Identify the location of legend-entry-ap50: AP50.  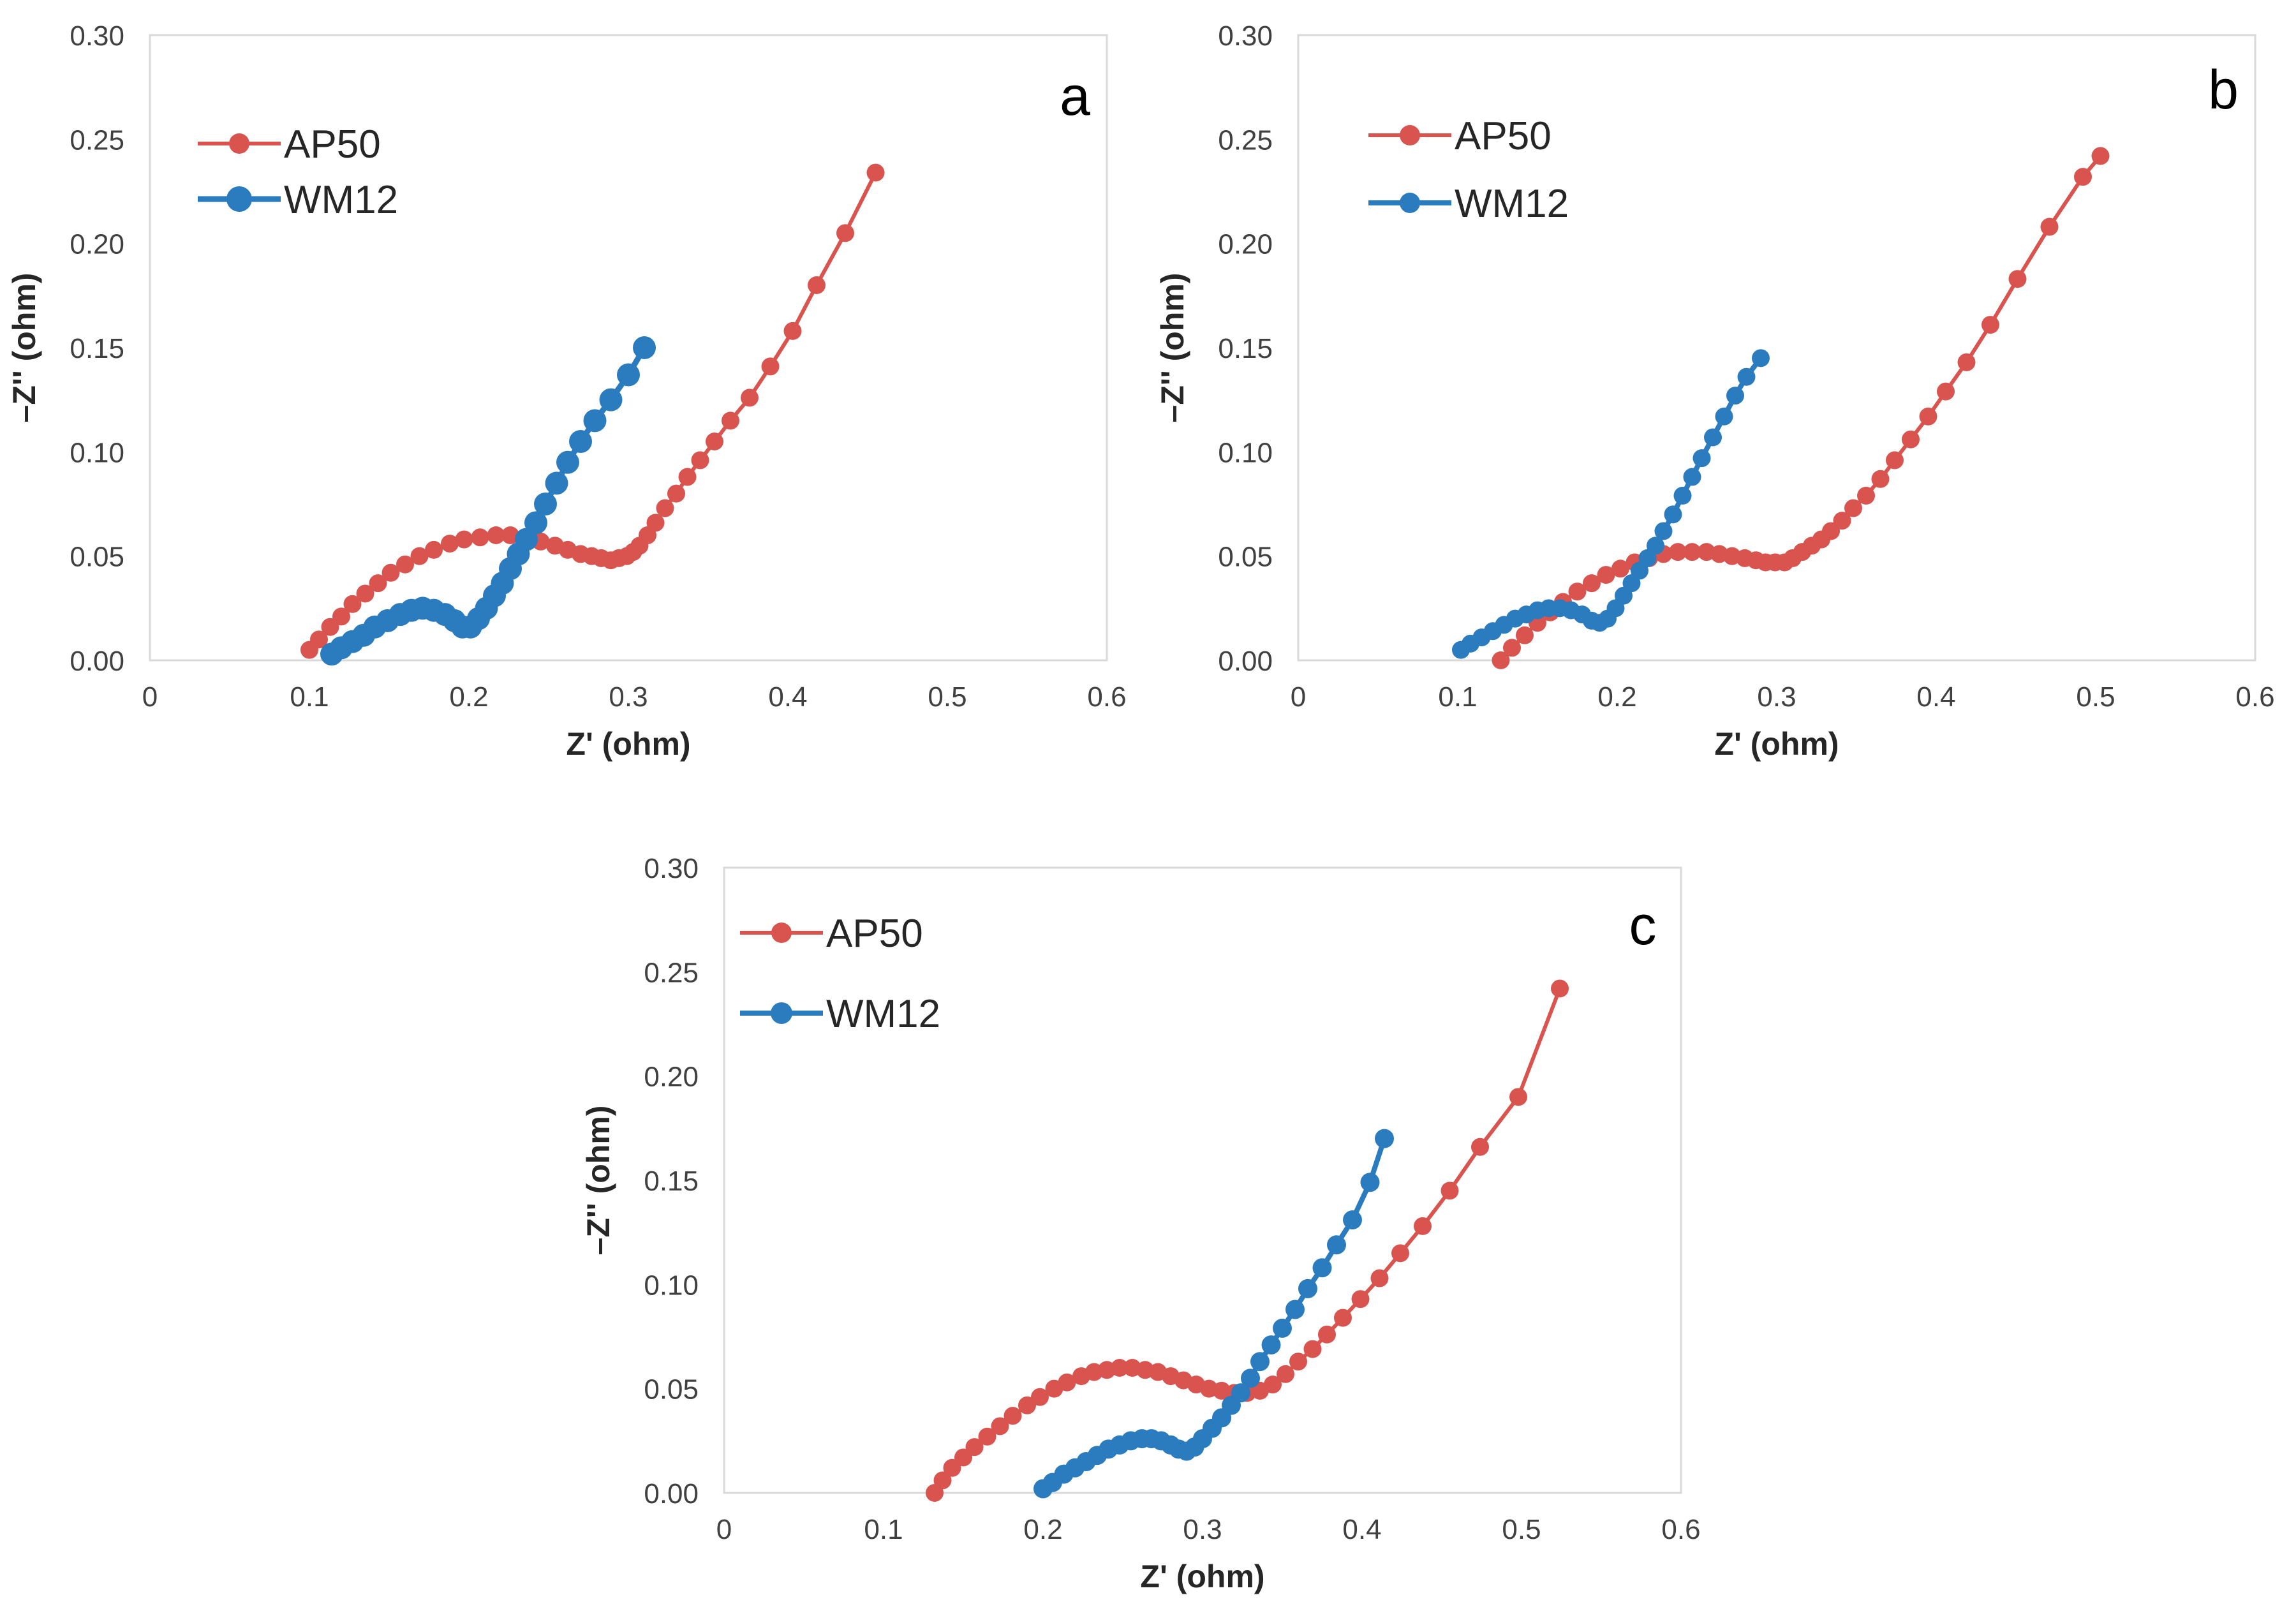
(1460, 136).